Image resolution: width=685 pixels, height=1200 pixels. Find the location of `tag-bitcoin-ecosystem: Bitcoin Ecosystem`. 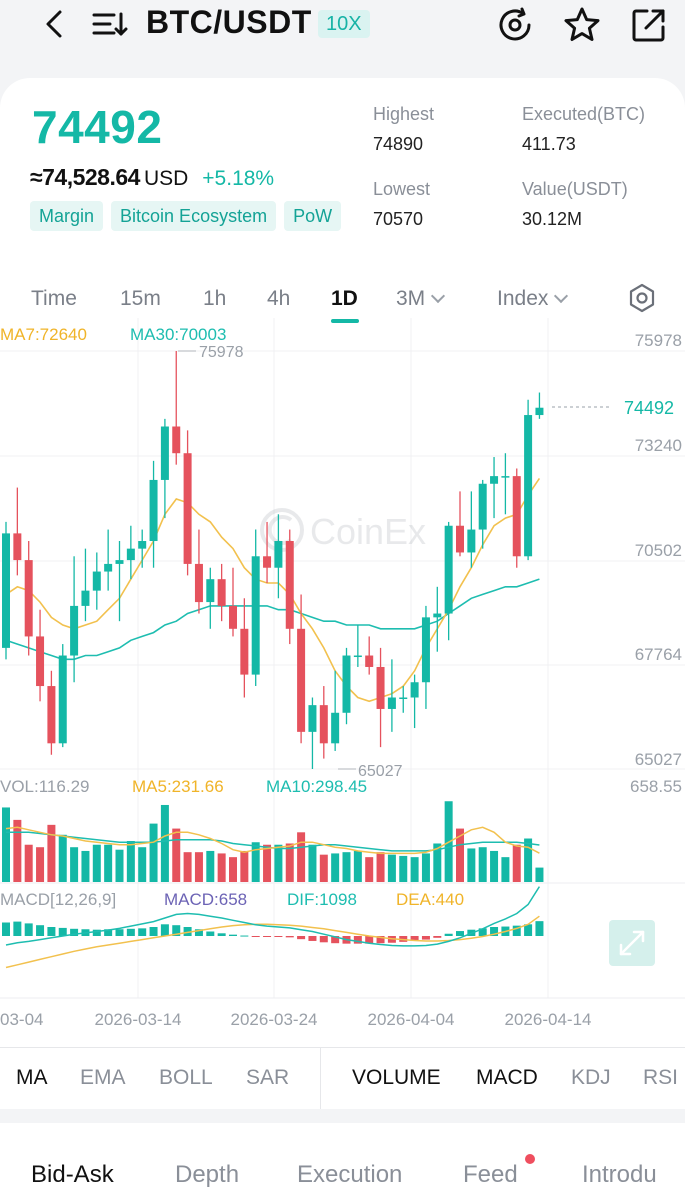

tag-bitcoin-ecosystem: Bitcoin Ecosystem is located at coordinates (194, 216).